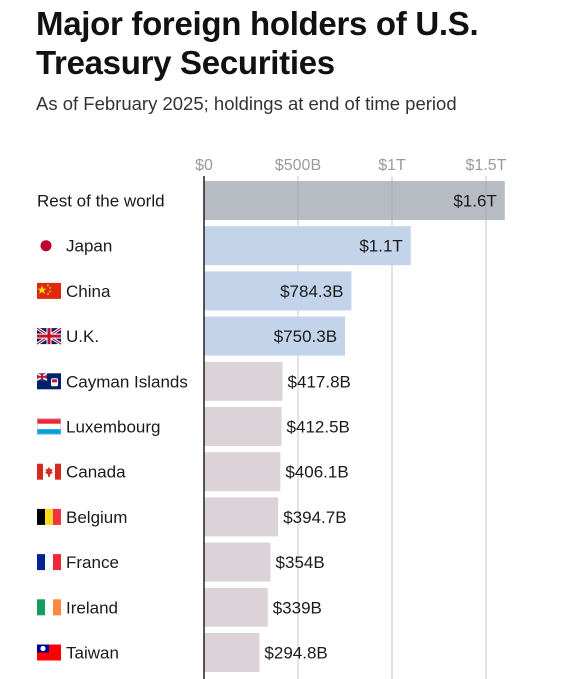  I want to click on category-label: Luxembourg, so click(113, 427).